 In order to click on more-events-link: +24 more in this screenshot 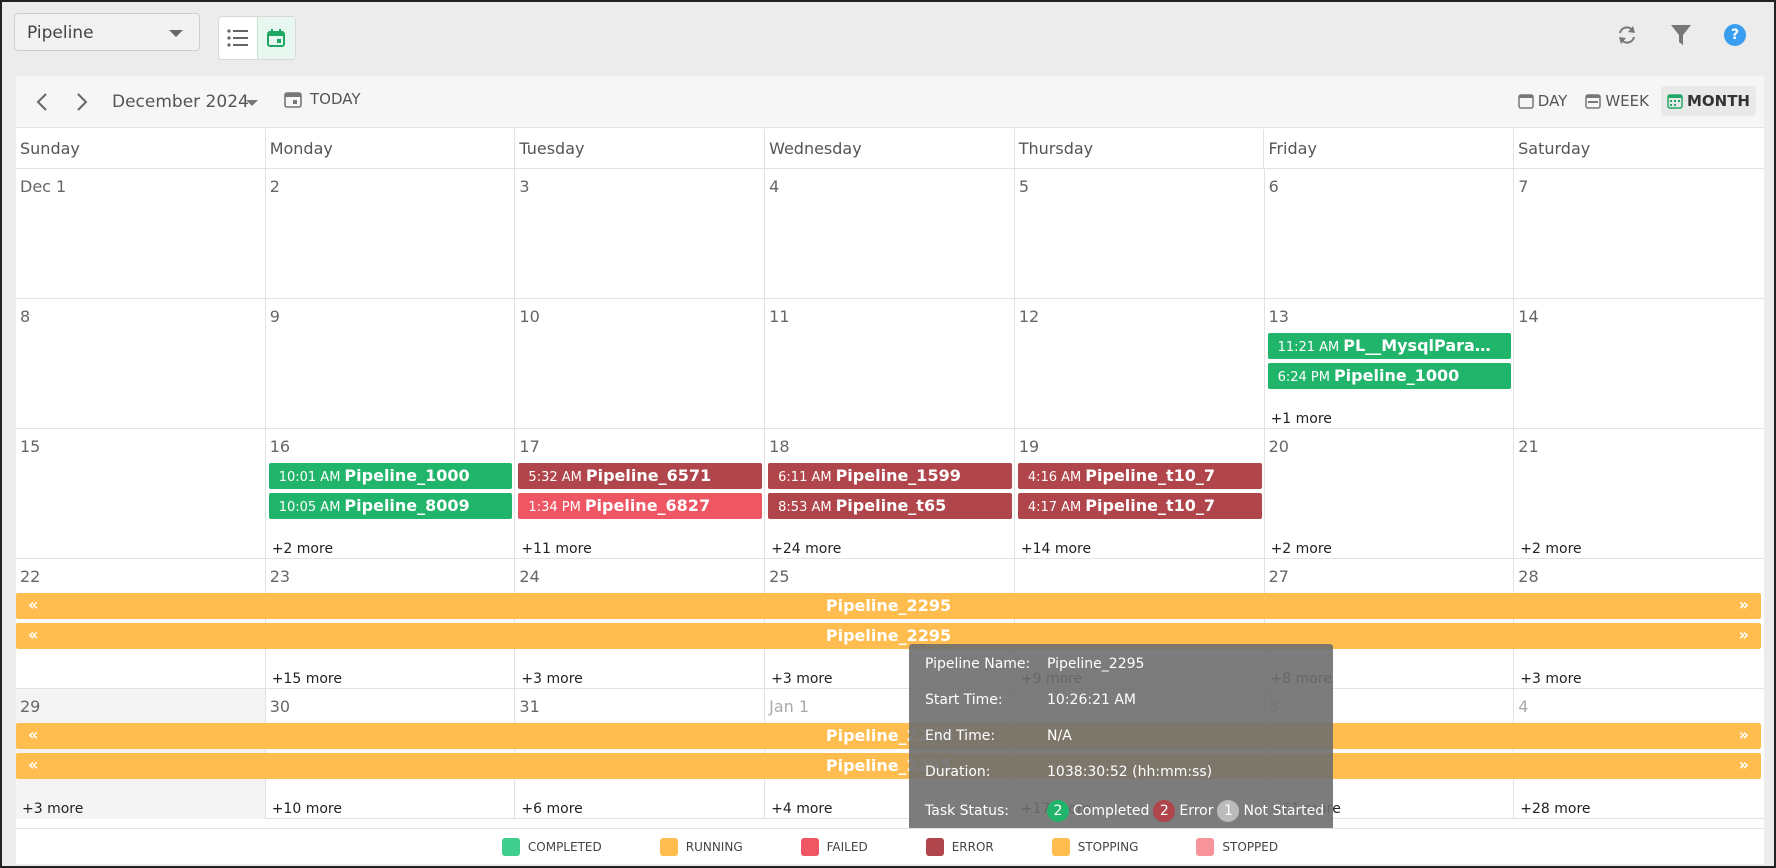, I will do `click(806, 549)`.